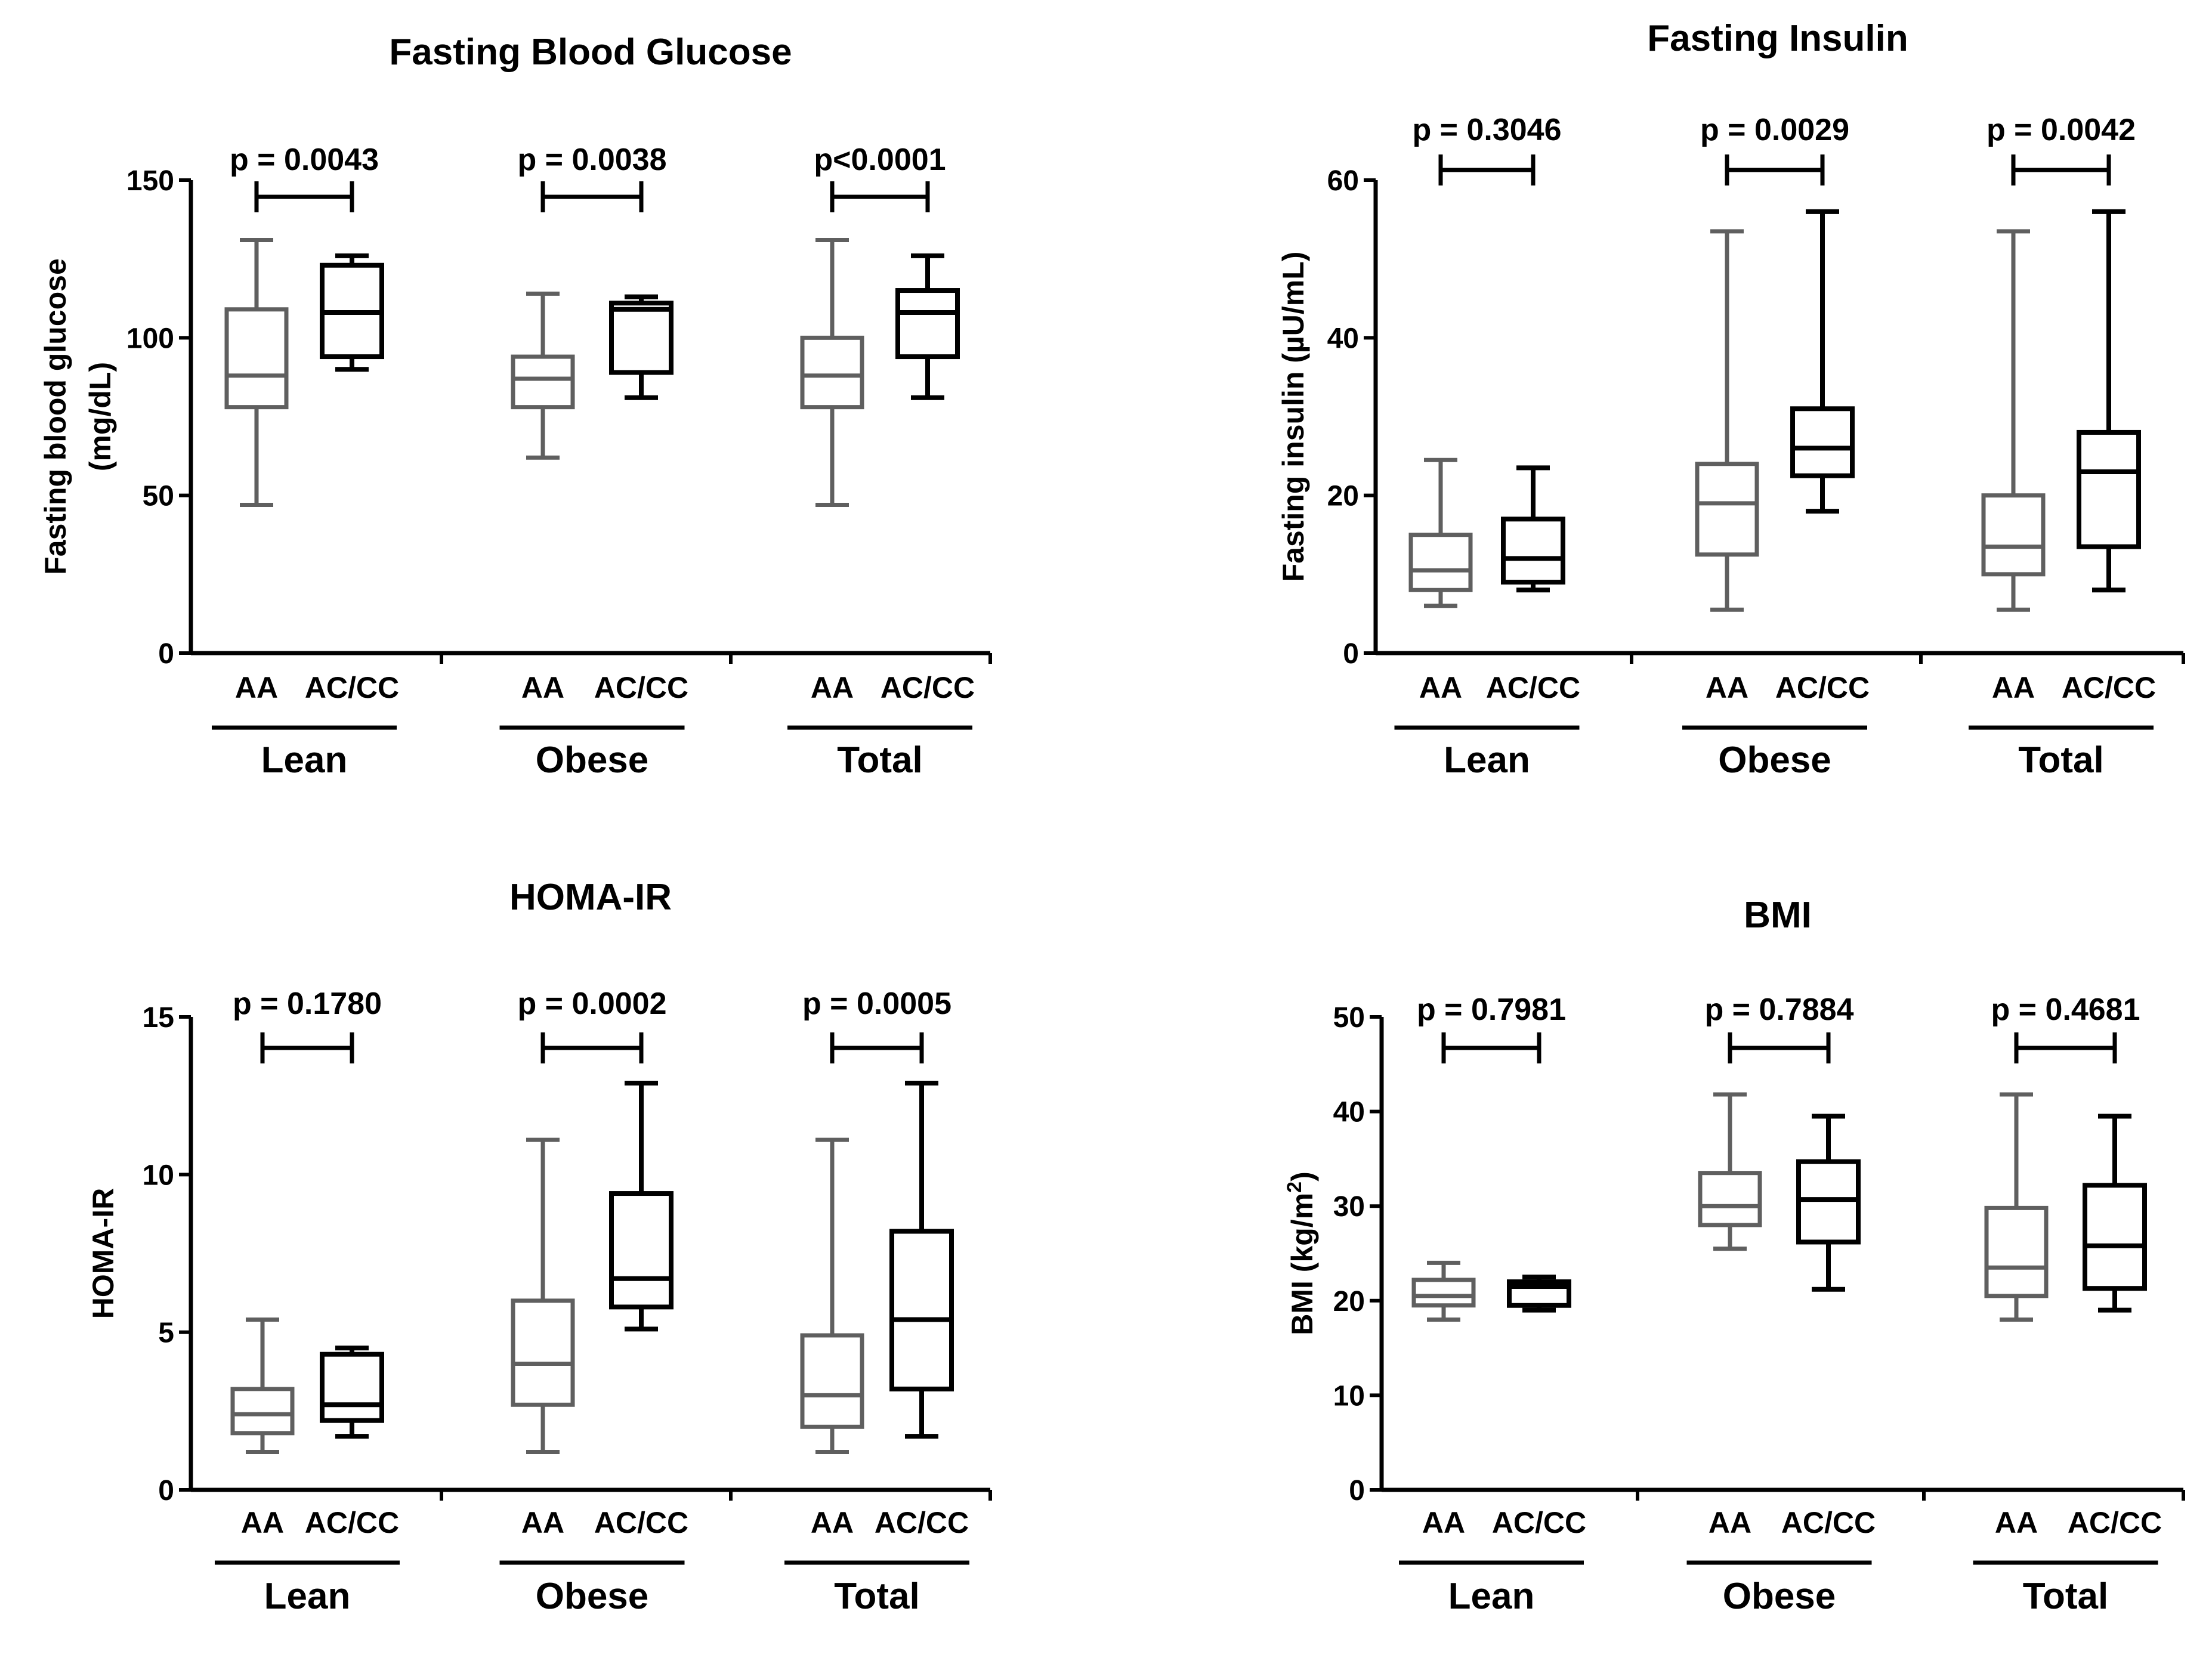 The image size is (2212, 1670). I want to click on p-value: p = 0.0038, so click(591, 160).